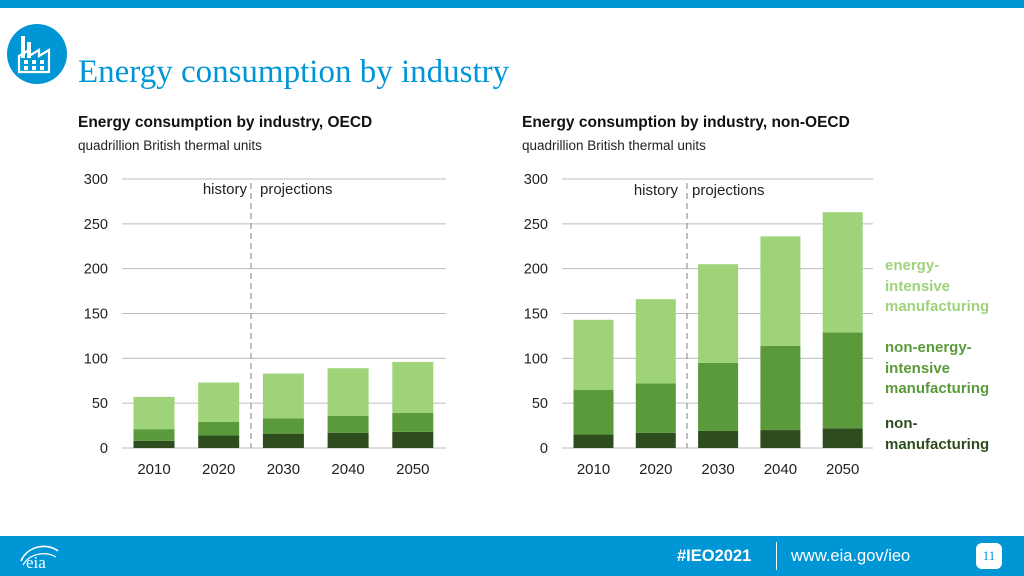 Image resolution: width=1024 pixels, height=576 pixels. What do you see at coordinates (593, 412) in the screenshot?
I see `non-oecd-bar-2010-non-energy-intensive-manufacturing` at bounding box center [593, 412].